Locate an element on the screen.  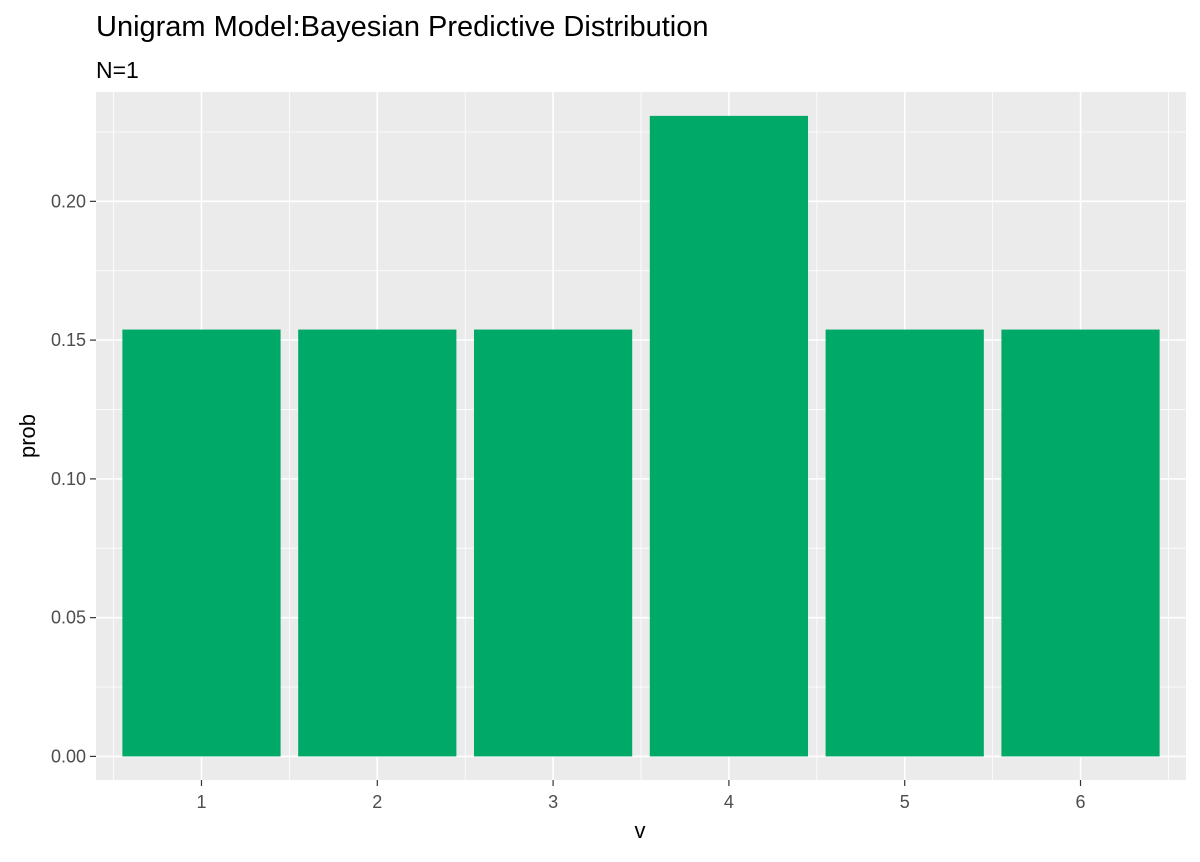
y-tick-label: 0.10 is located at coordinates (68, 479).